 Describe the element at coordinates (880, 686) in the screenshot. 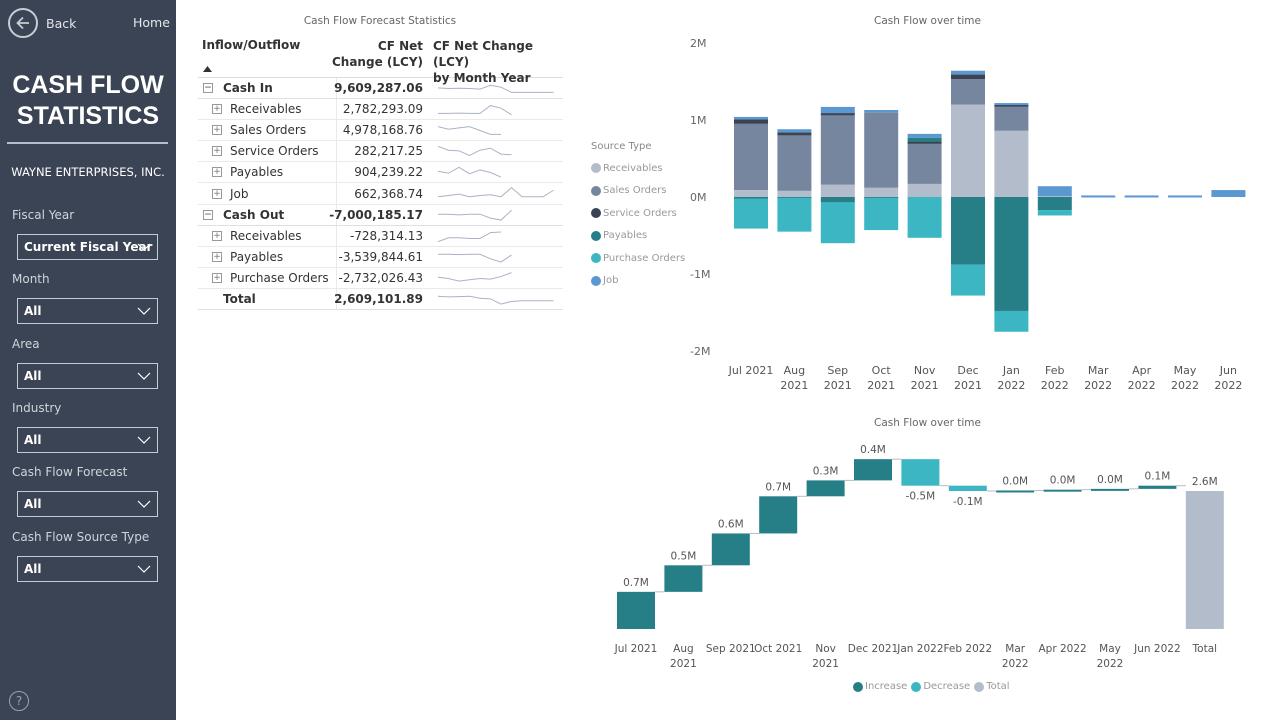

I see `legend-item-increase: Increase` at that location.